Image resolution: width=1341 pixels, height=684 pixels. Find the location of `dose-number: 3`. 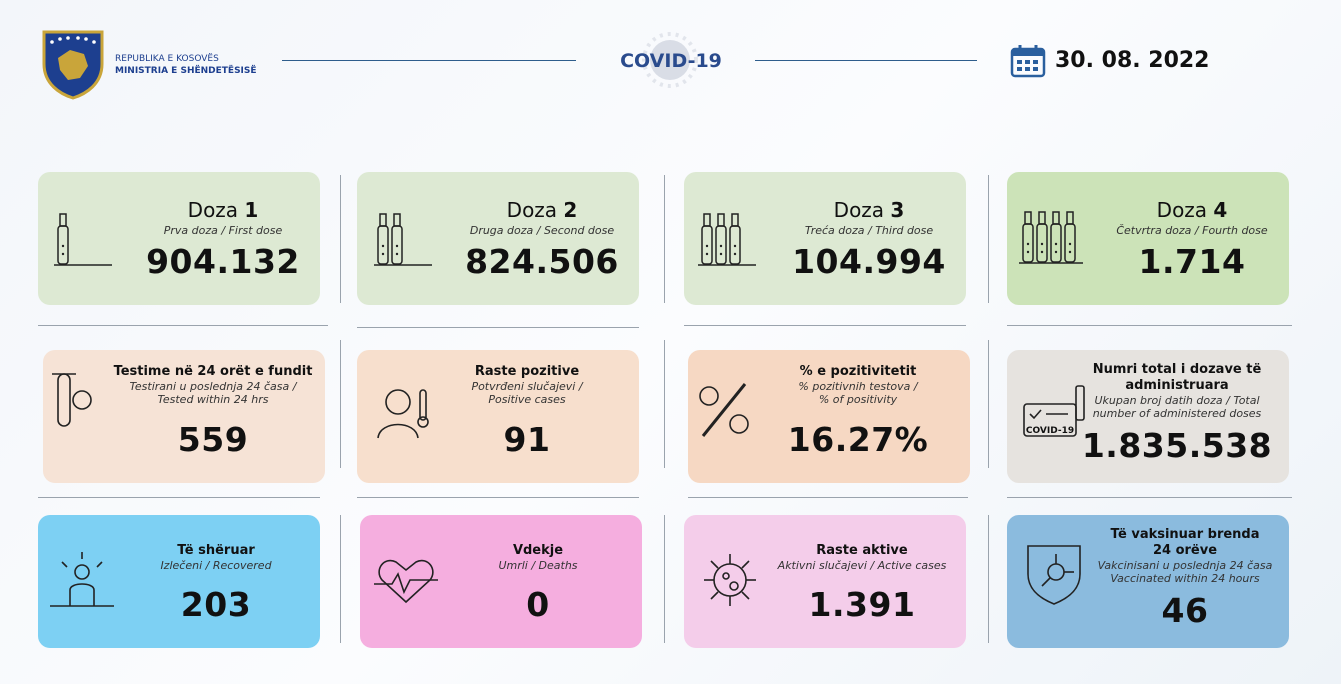

dose-number: 3 is located at coordinates (897, 210).